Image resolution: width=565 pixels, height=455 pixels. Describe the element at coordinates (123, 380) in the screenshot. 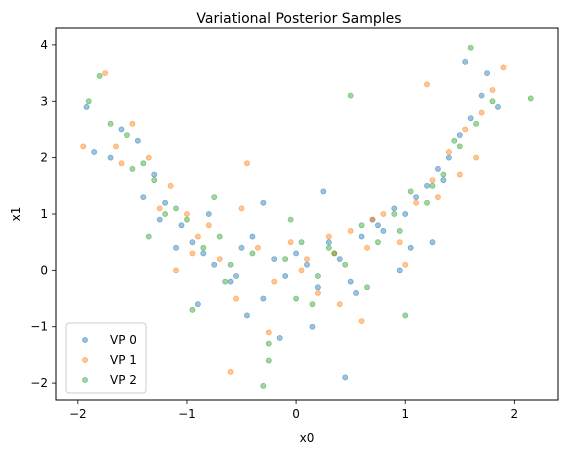

I see `legend-label: VP 2` at that location.